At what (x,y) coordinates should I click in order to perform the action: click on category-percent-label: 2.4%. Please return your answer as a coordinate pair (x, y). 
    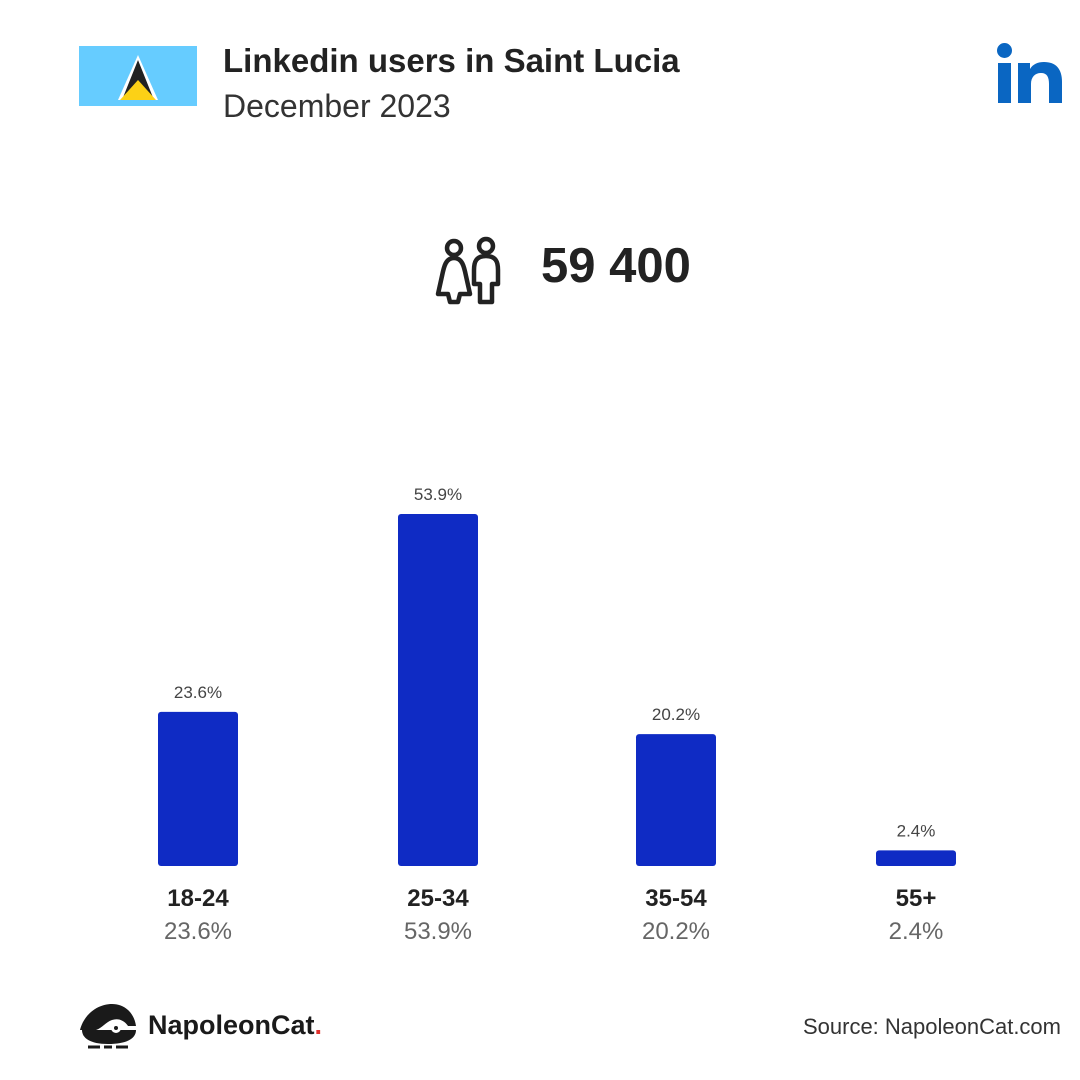
    Looking at the image, I should click on (916, 931).